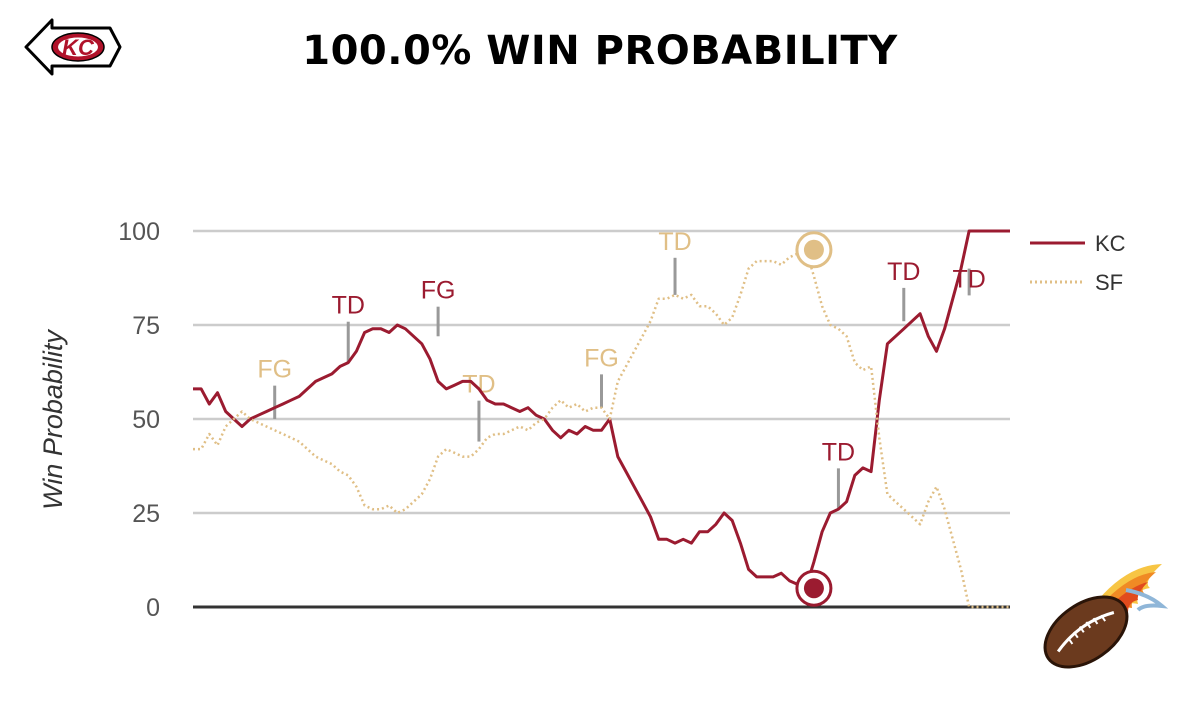  What do you see at coordinates (1110, 243) in the screenshot?
I see `legend-label-kc: KC` at bounding box center [1110, 243].